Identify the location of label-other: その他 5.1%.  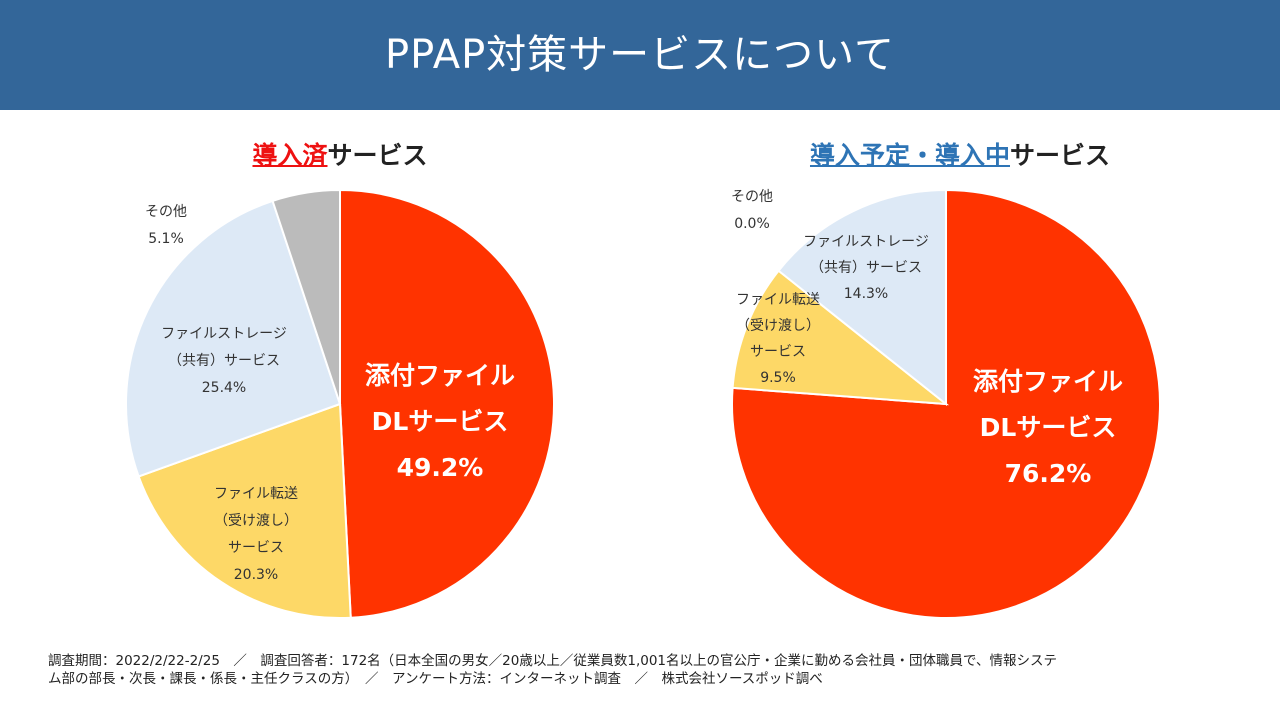
(166, 225).